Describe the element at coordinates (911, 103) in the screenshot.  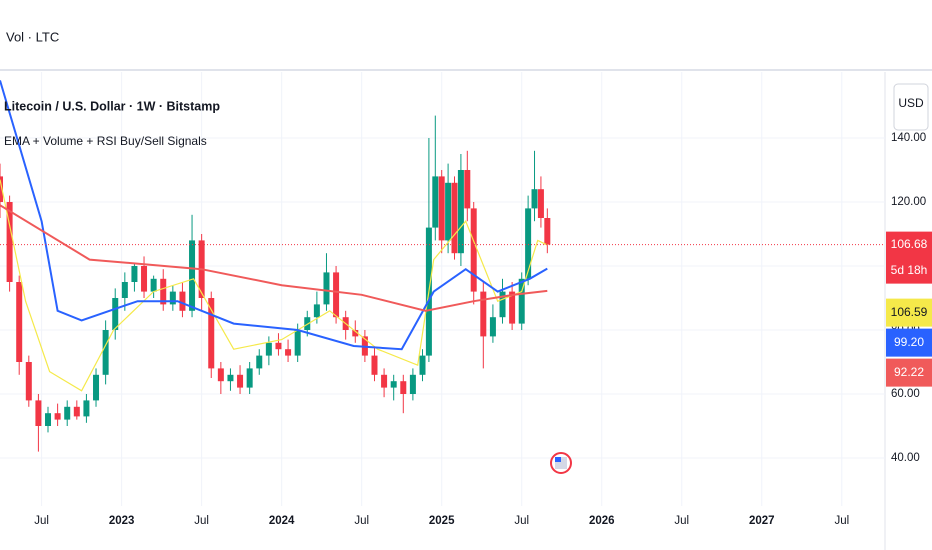
I see `currency-label: USD` at that location.